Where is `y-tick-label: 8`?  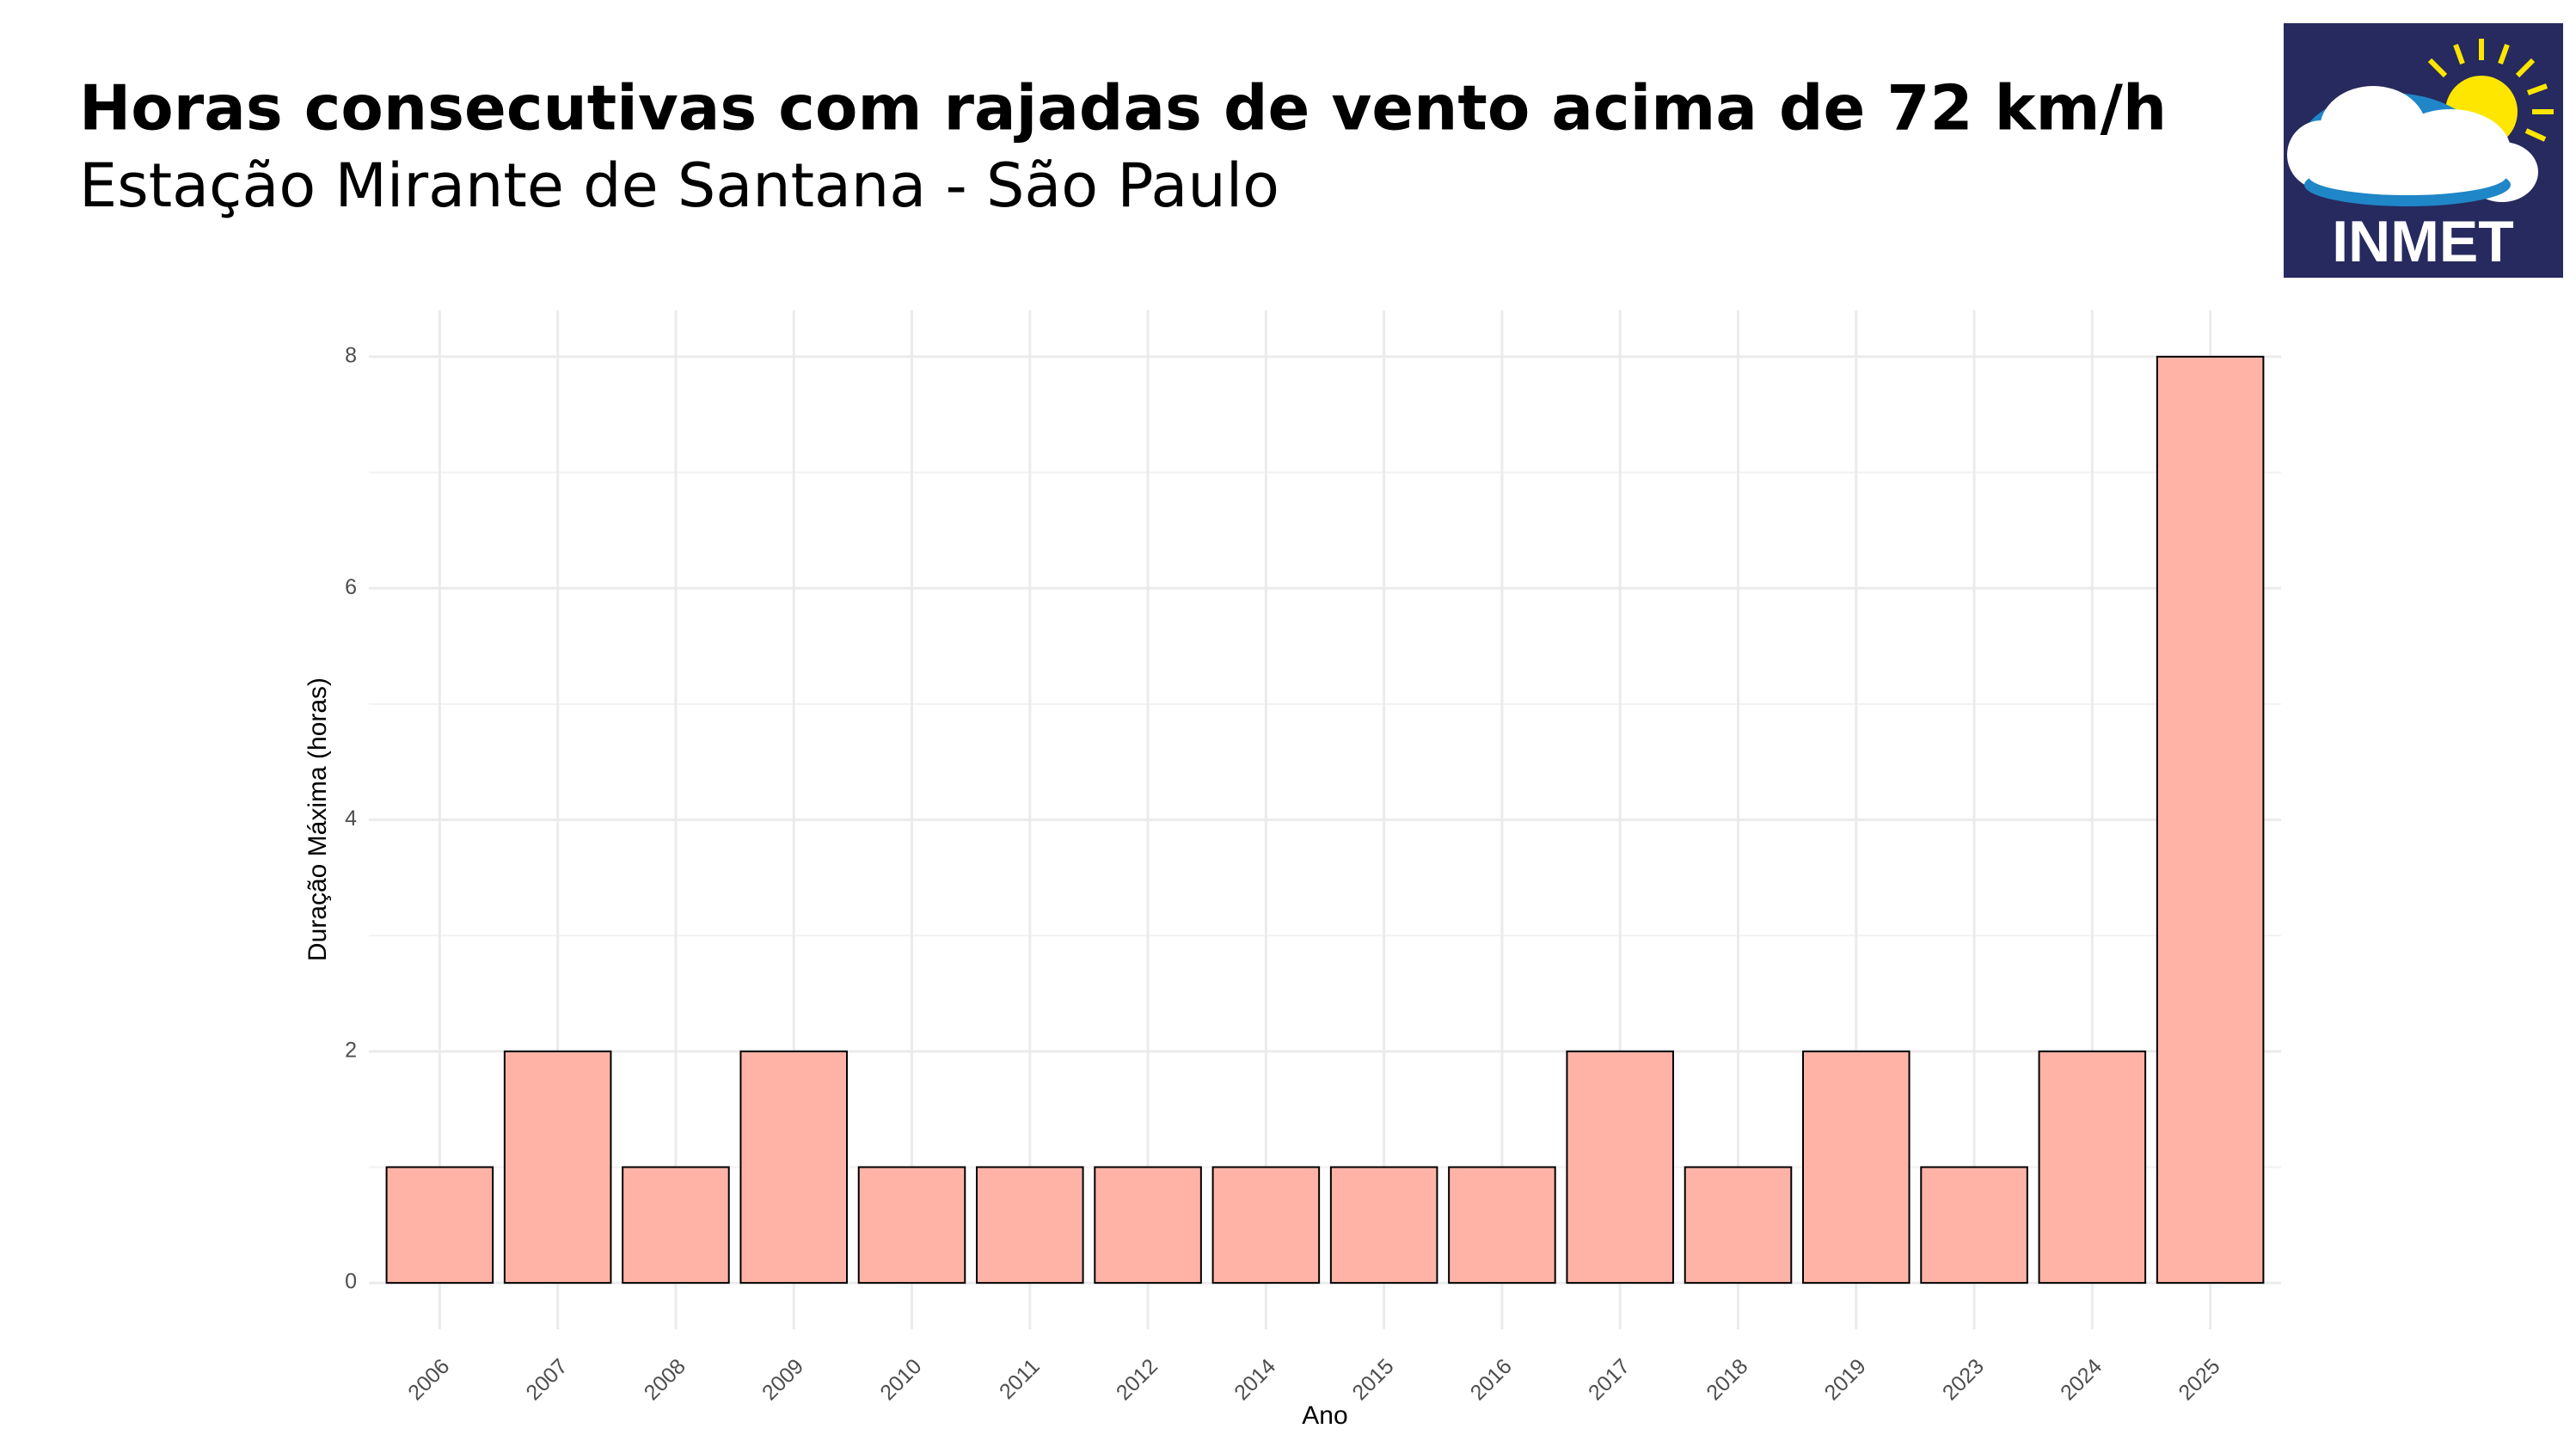
y-tick-label: 8 is located at coordinates (351, 355).